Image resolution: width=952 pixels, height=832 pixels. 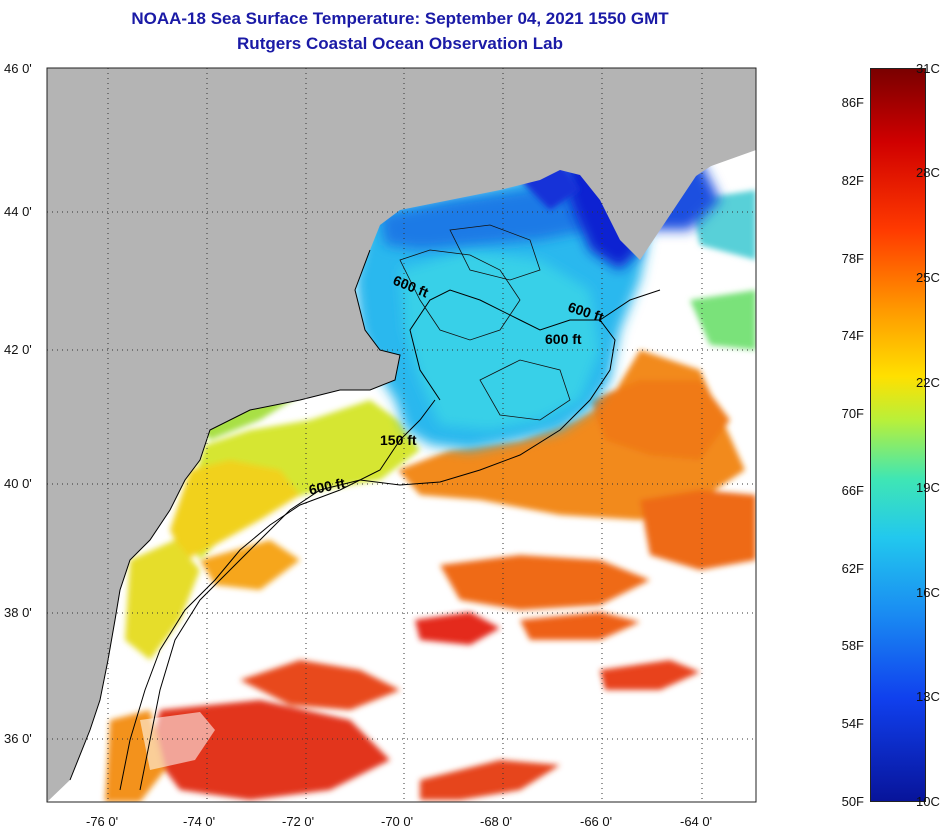 What do you see at coordinates (928, 68) in the screenshot?
I see `celsius-label: 31C` at bounding box center [928, 68].